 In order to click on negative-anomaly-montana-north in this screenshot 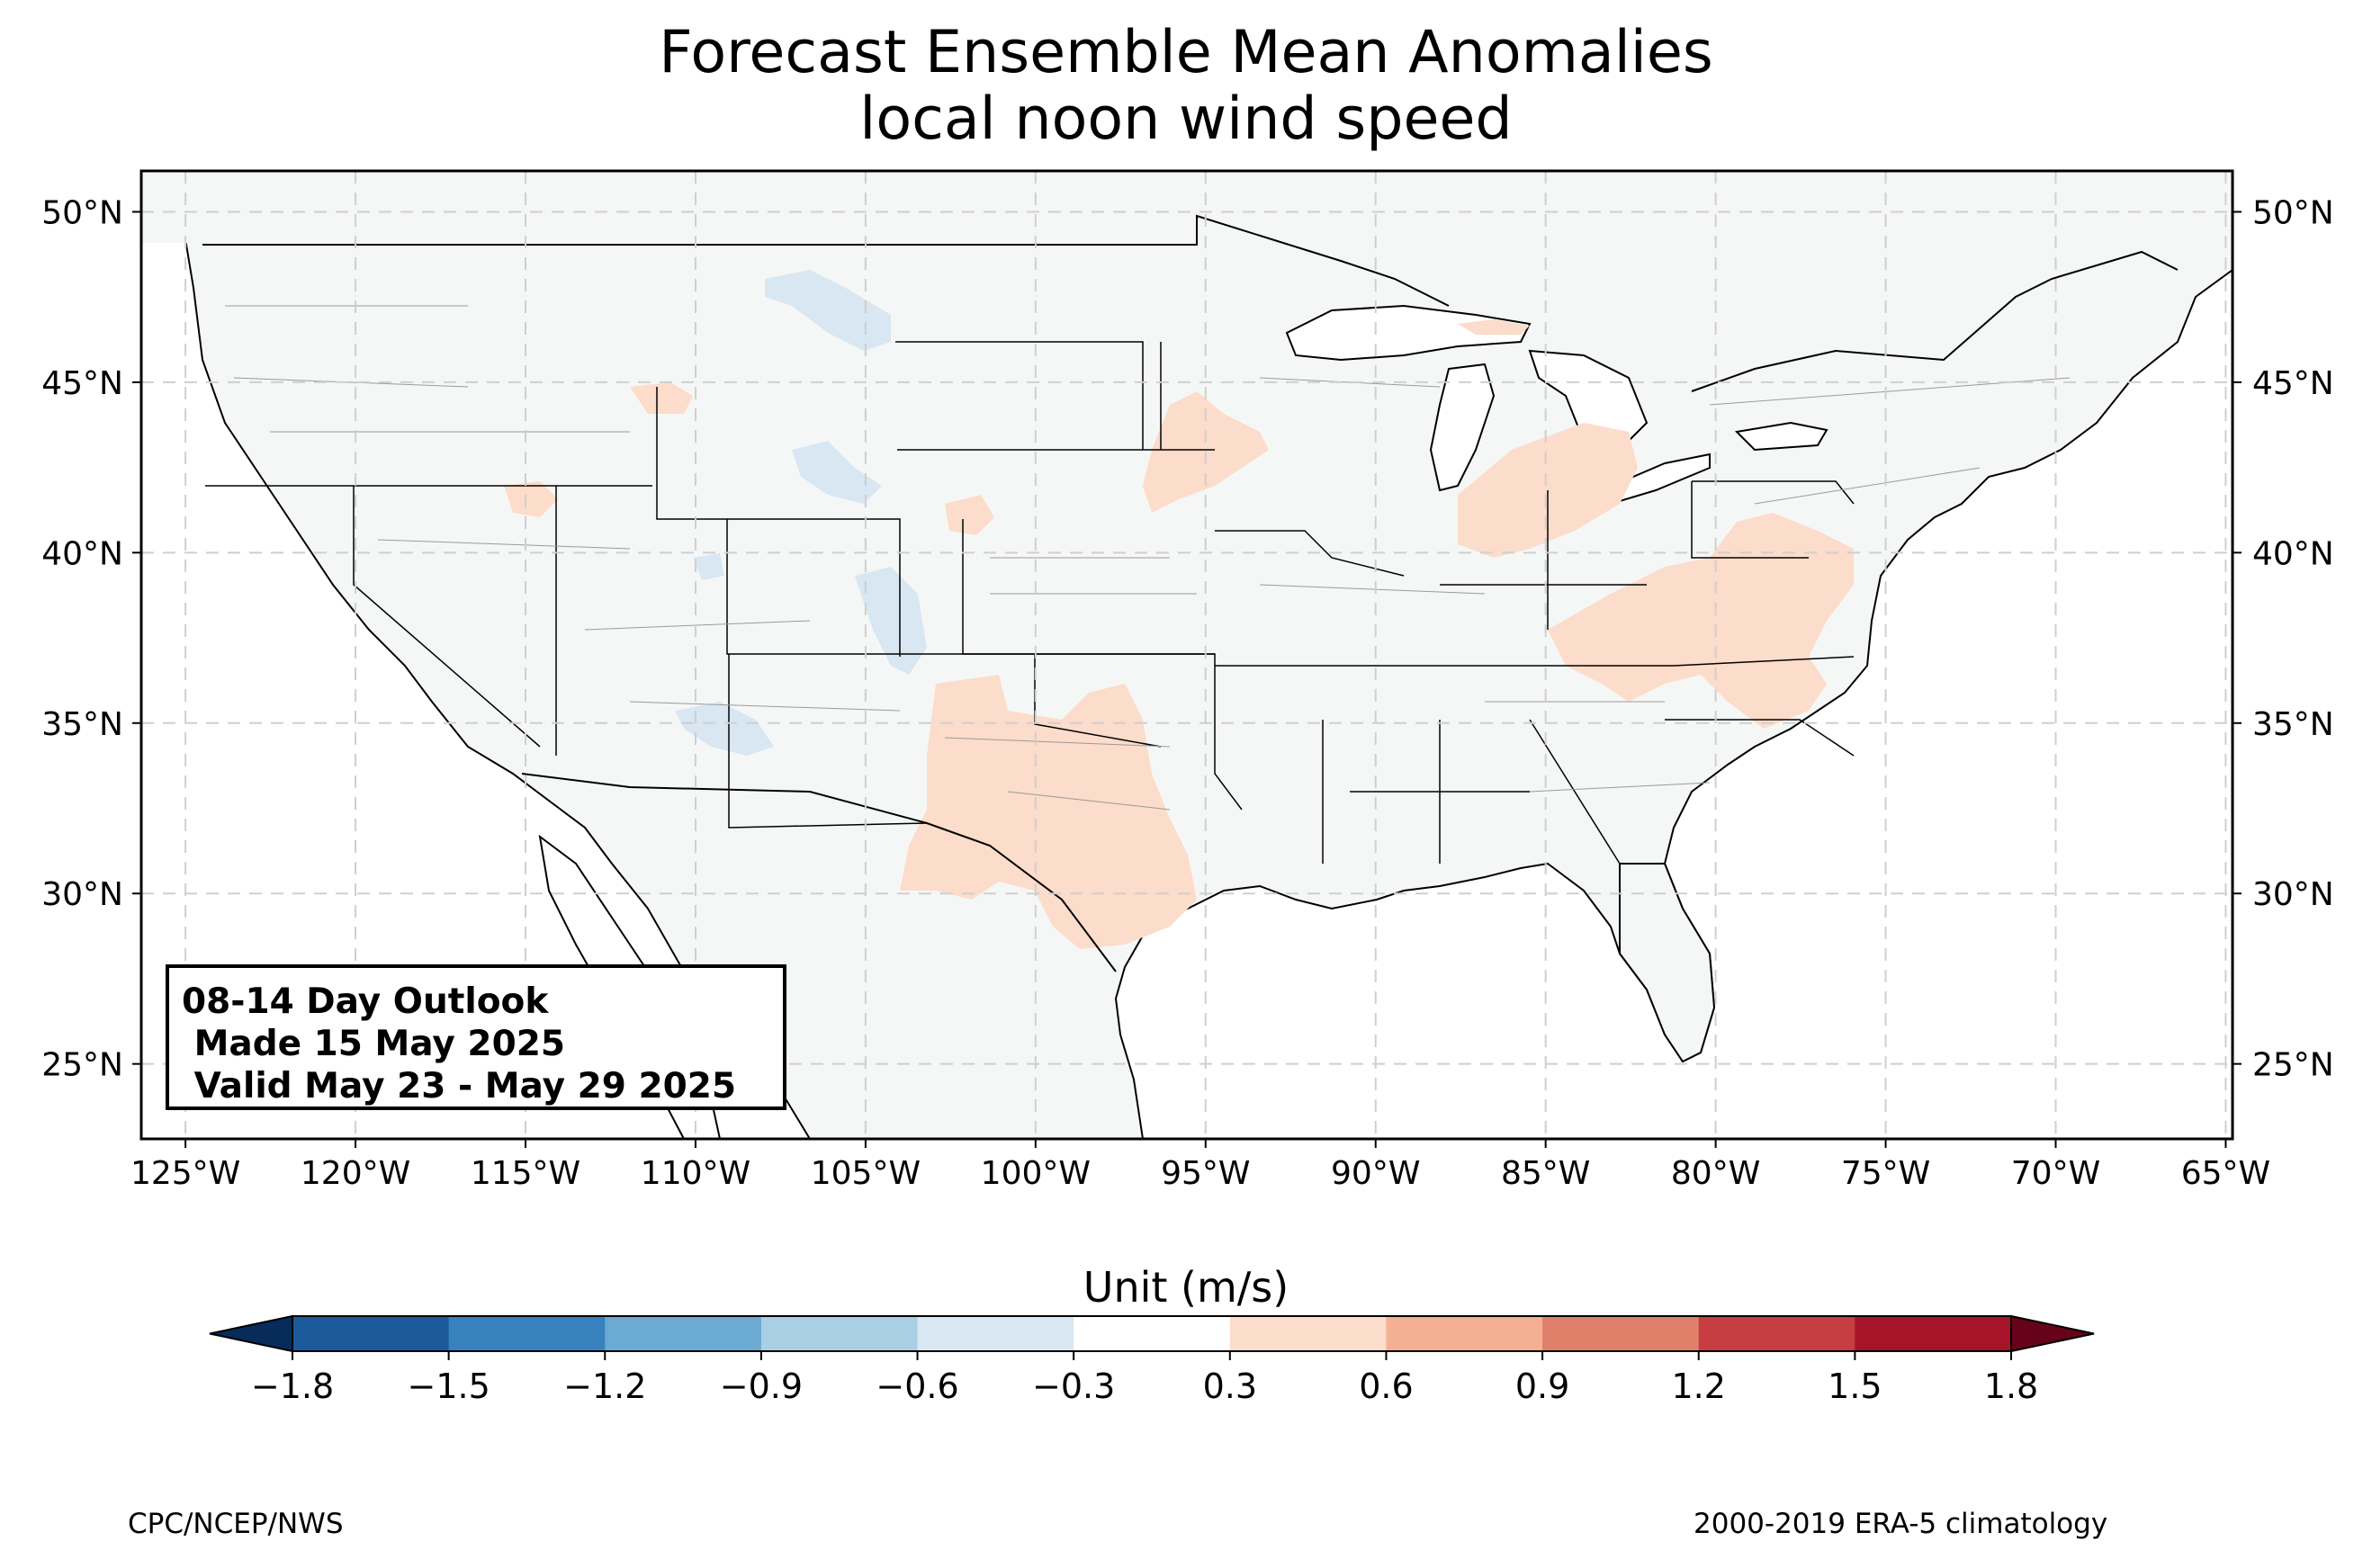, I will do `click(828, 310)`.